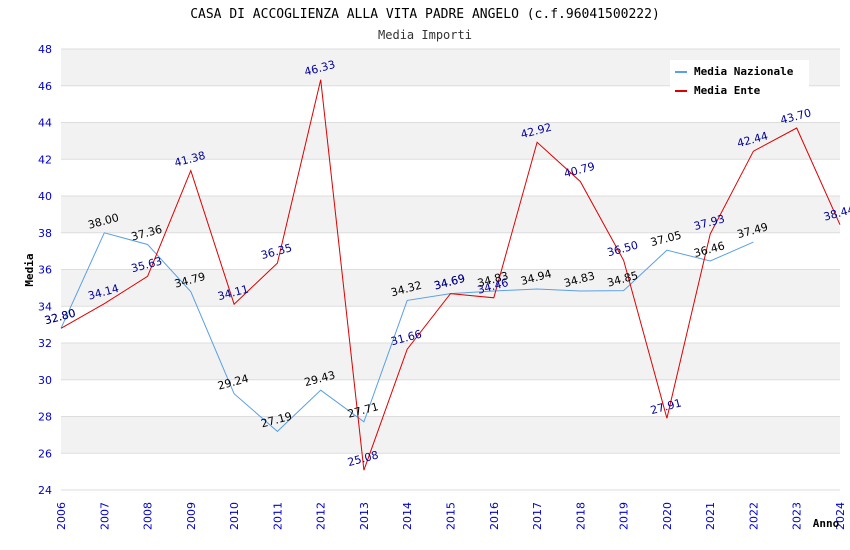  Describe the element at coordinates (425, 35) in the screenshot. I see `chart-subtitle: Media Importi` at that location.